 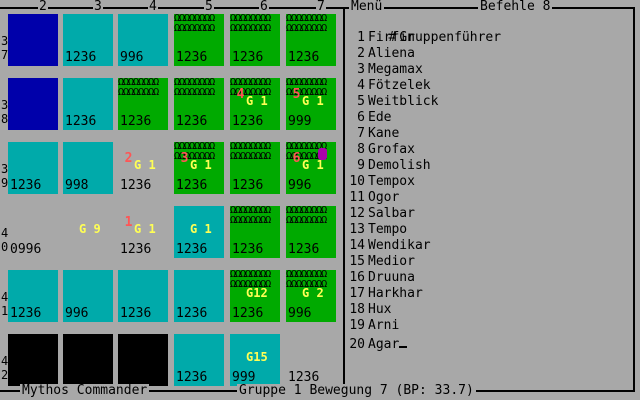 What do you see at coordinates (488, 86) in the screenshot?
I see `list-item: 4 Fötzelek` at bounding box center [488, 86].